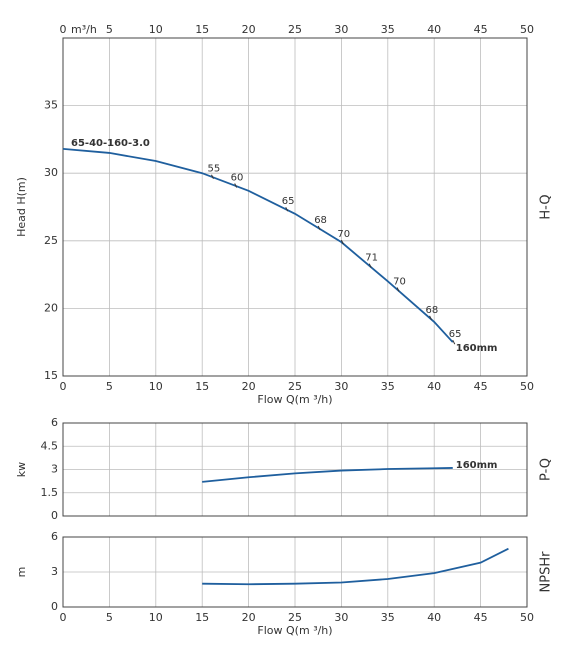 This screenshot has width=568, height=655. What do you see at coordinates (546, 572) in the screenshot?
I see `side-label: NPSHr` at bounding box center [546, 572].